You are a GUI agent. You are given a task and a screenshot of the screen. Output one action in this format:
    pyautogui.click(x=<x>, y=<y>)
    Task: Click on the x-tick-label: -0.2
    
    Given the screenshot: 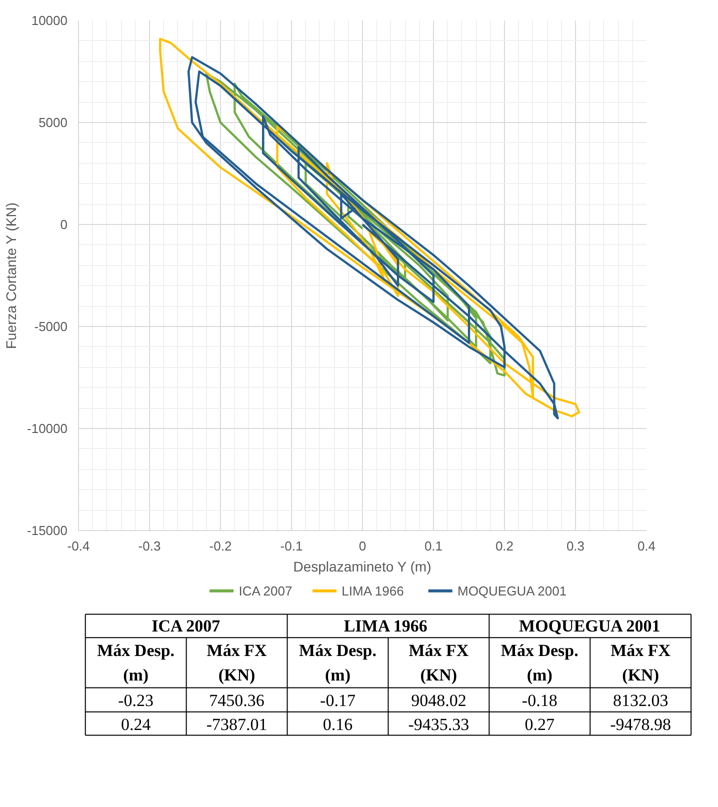 What is the action you would take?
    pyautogui.click(x=220, y=546)
    